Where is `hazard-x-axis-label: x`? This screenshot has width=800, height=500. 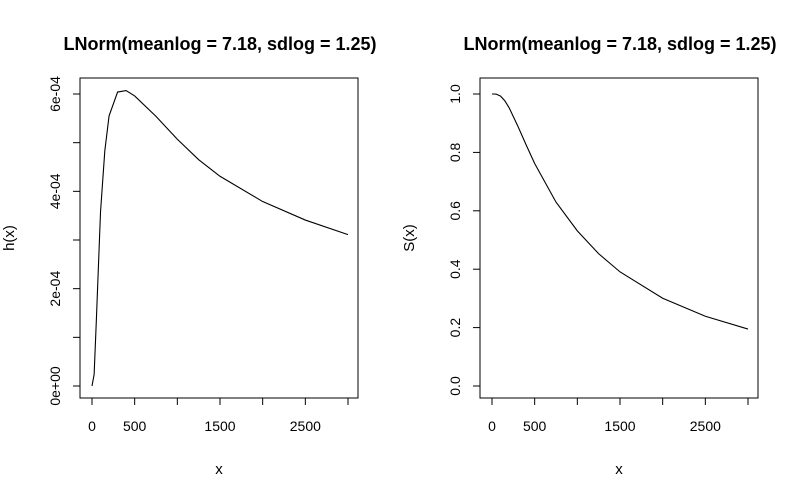
hazard-x-axis-label: x is located at coordinates (219, 469).